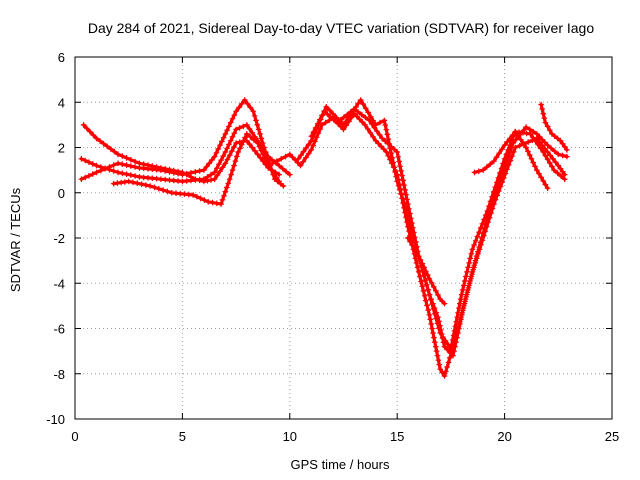 The image size is (640, 480). What do you see at coordinates (55, 419) in the screenshot?
I see `y-tick-label: -10` at bounding box center [55, 419].